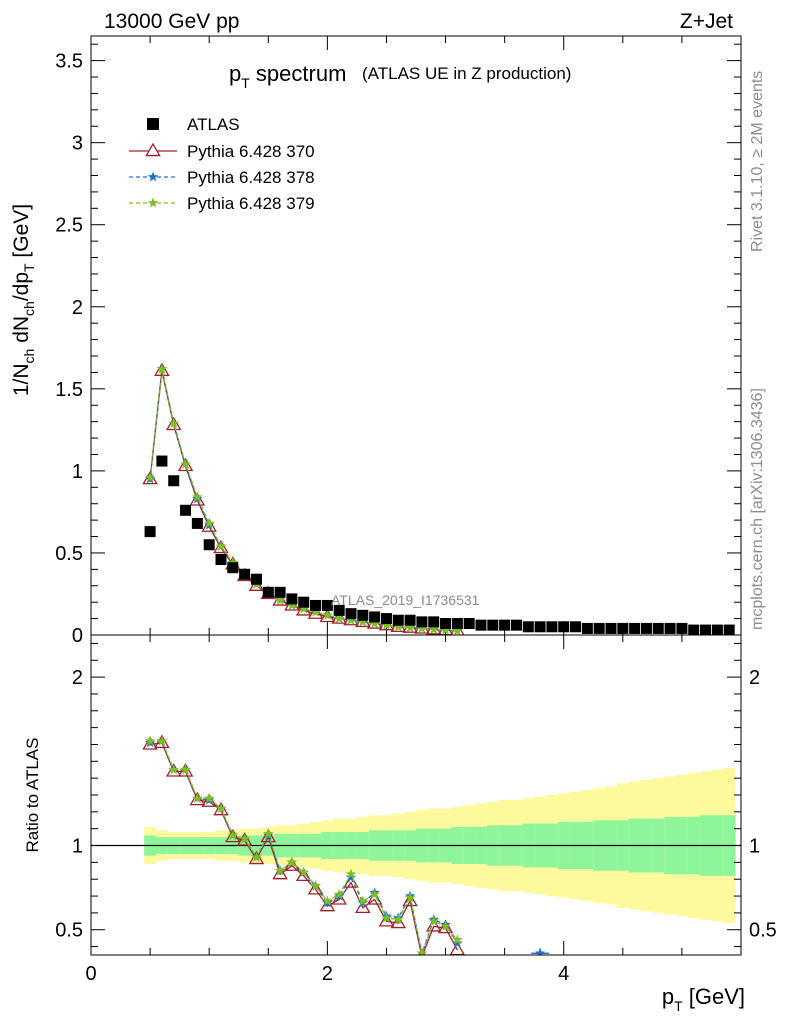 The height and width of the screenshot is (1029, 786). I want to click on top-ylabel: 1/Nch dNch/dpT [GeV], so click(23, 300).